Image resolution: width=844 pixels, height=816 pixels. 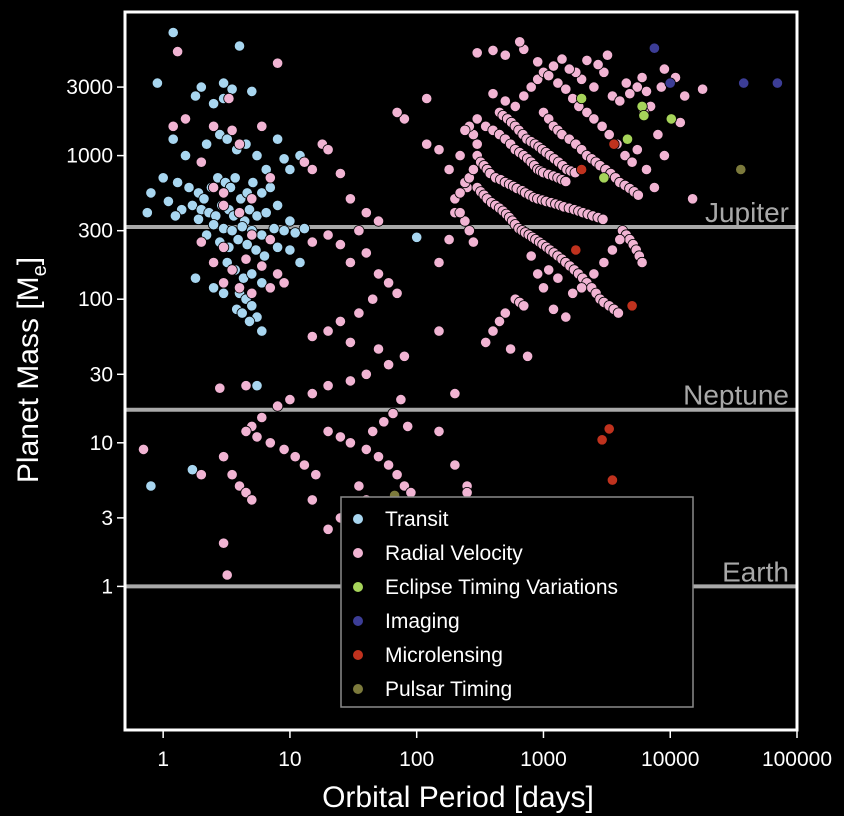 I want to click on point-pulsar-timing, so click(x=741, y=169).